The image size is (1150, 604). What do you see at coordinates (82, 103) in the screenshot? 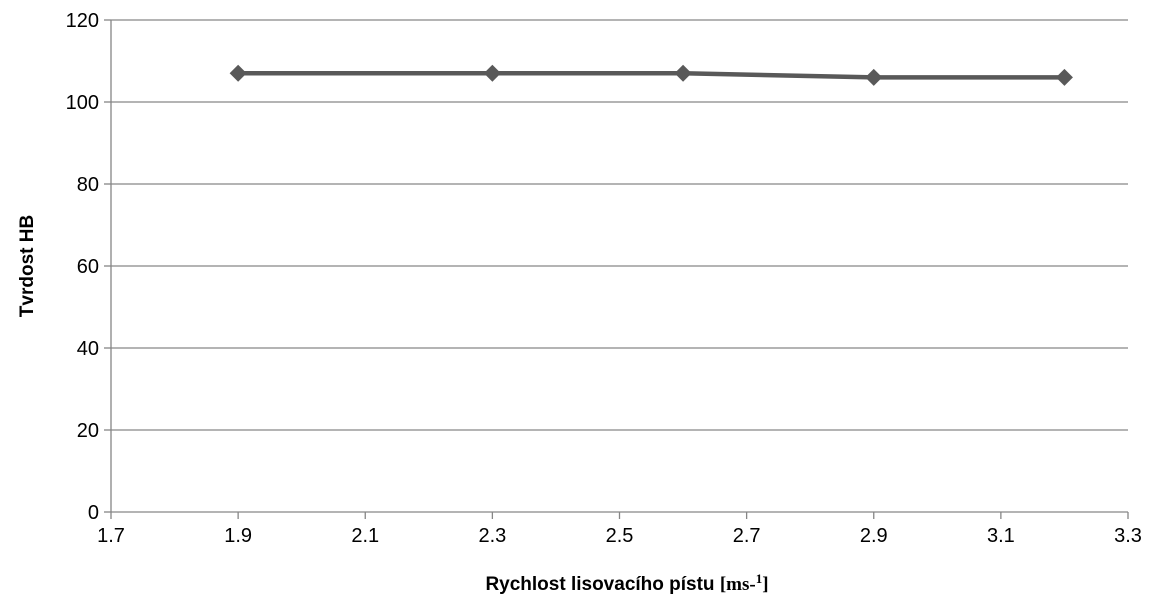
I see `y-tick-label: 100` at bounding box center [82, 103].